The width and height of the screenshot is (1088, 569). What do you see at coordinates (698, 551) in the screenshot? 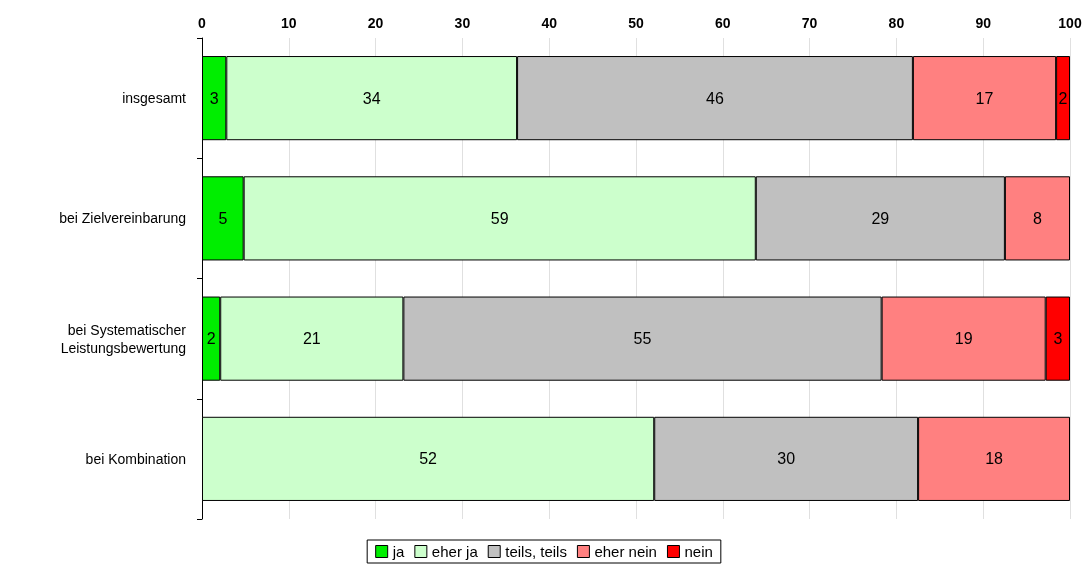
I see `legend-label: nein` at bounding box center [698, 551].